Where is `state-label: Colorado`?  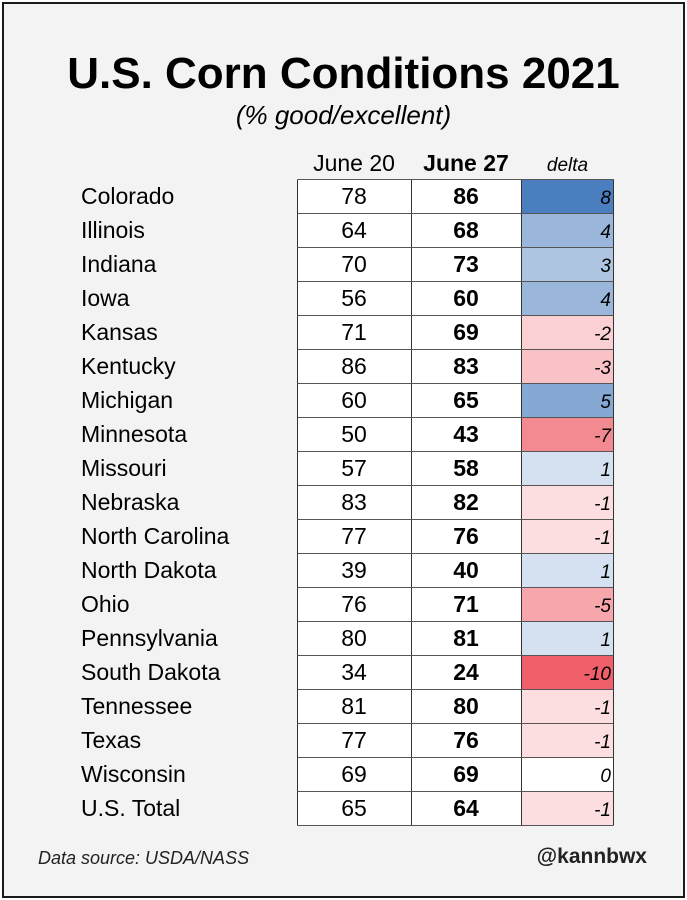
state-label: Colorado is located at coordinates (128, 196).